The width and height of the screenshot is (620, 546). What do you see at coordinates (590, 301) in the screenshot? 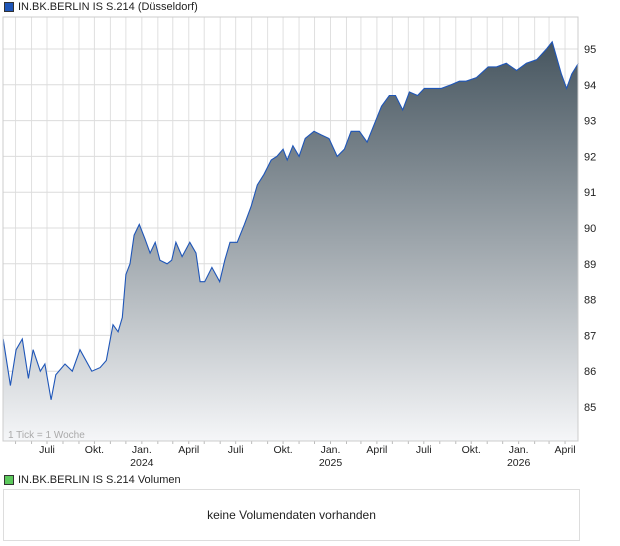
I see `y-tick-label: 88` at bounding box center [590, 301].